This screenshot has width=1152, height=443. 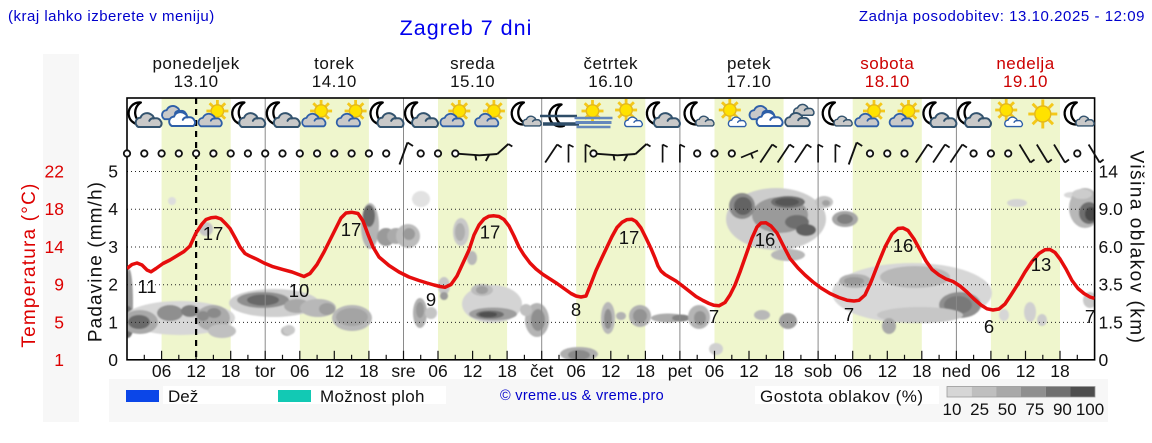 What do you see at coordinates (1111, 247) in the screenshot?
I see `svg-text: 6.0` at bounding box center [1111, 247].